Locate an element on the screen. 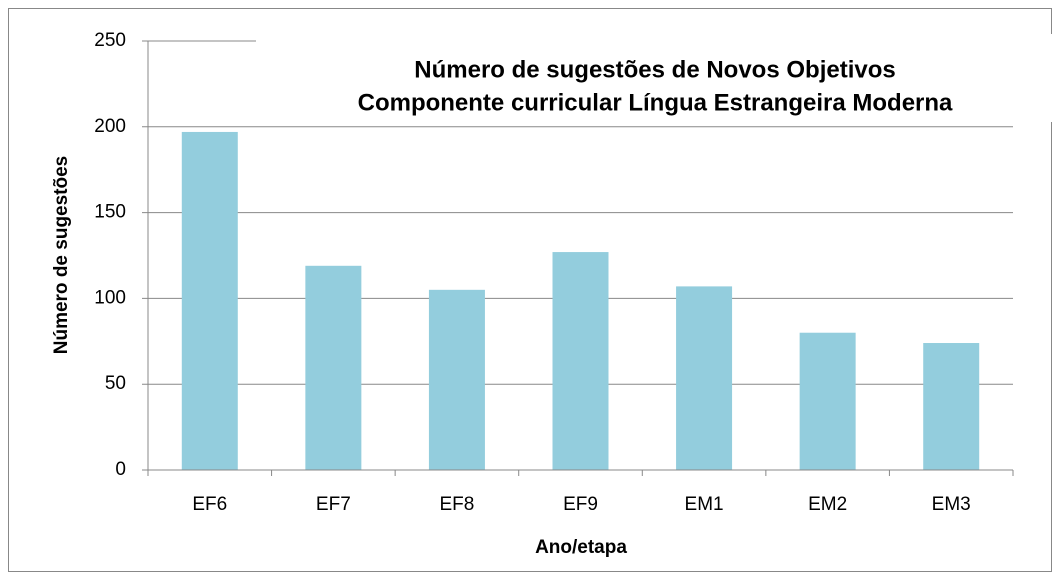 This screenshot has height=580, width=1061. y-axis-label: Número de sugestões is located at coordinates (61, 255).